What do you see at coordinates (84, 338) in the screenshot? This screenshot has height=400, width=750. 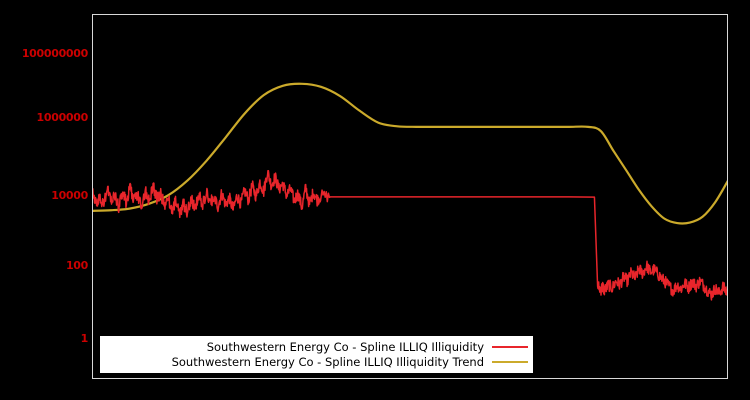 I see `y-tick-label: 1` at bounding box center [84, 338].